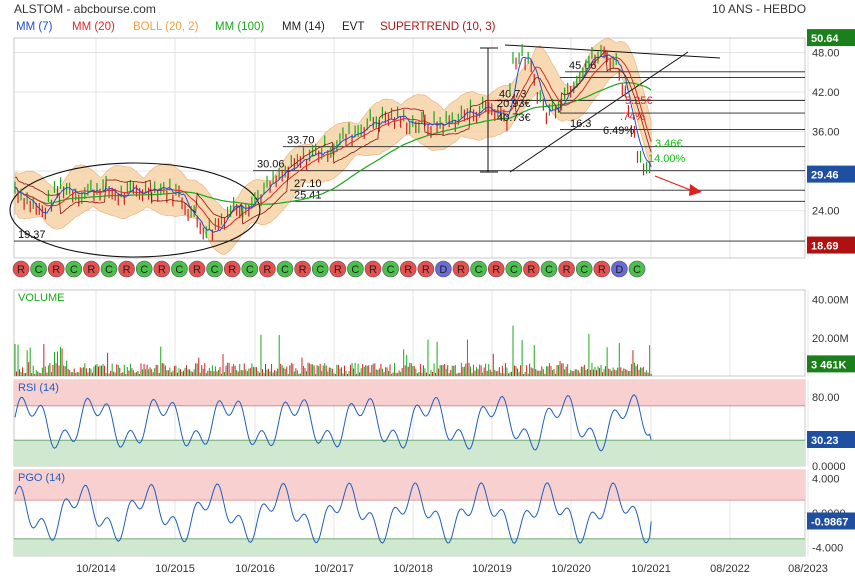  Describe the element at coordinates (514, 104) in the screenshot. I see `price-annotation: 20.93€` at that location.